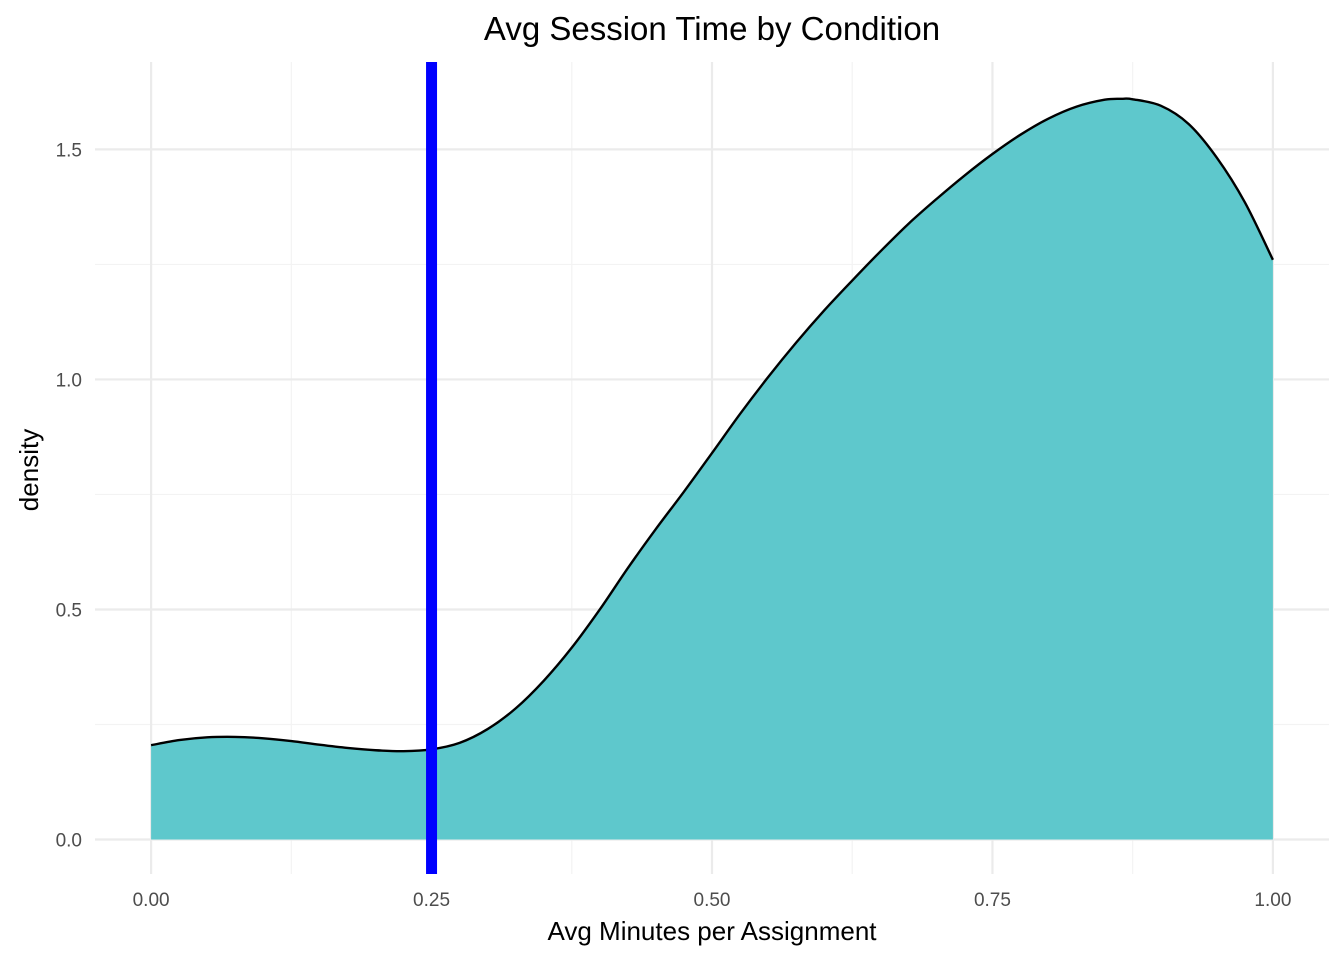 This screenshot has height=960, width=1344. I want to click on x-tick-label: 0.25, so click(431, 900).